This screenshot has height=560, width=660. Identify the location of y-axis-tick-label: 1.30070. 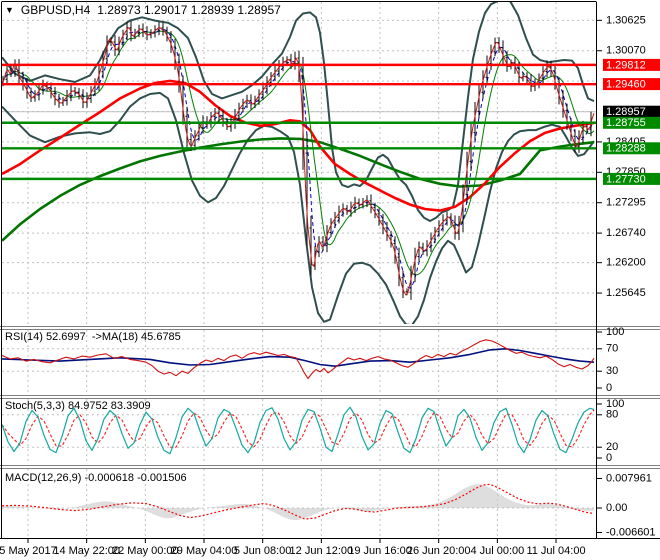
(626, 51).